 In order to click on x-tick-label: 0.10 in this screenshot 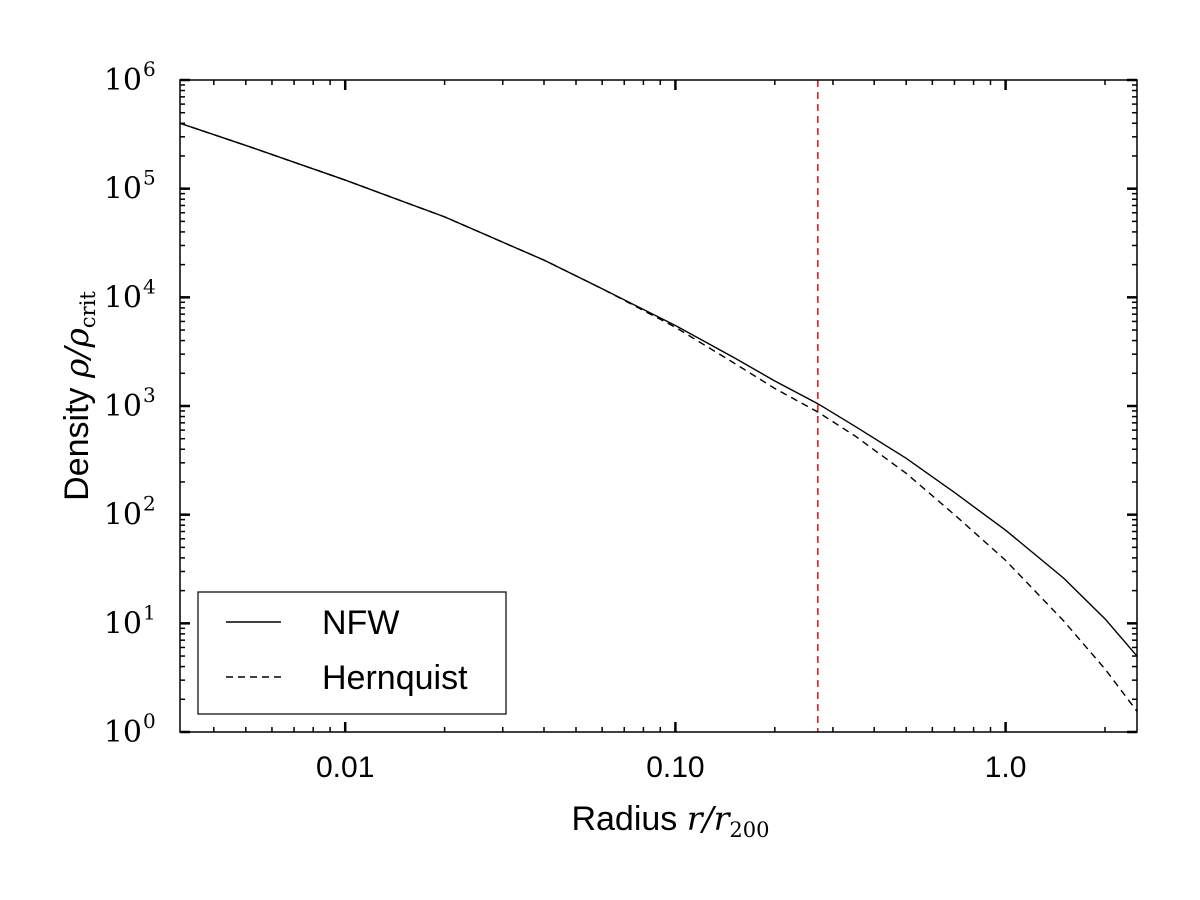, I will do `click(675, 767)`.